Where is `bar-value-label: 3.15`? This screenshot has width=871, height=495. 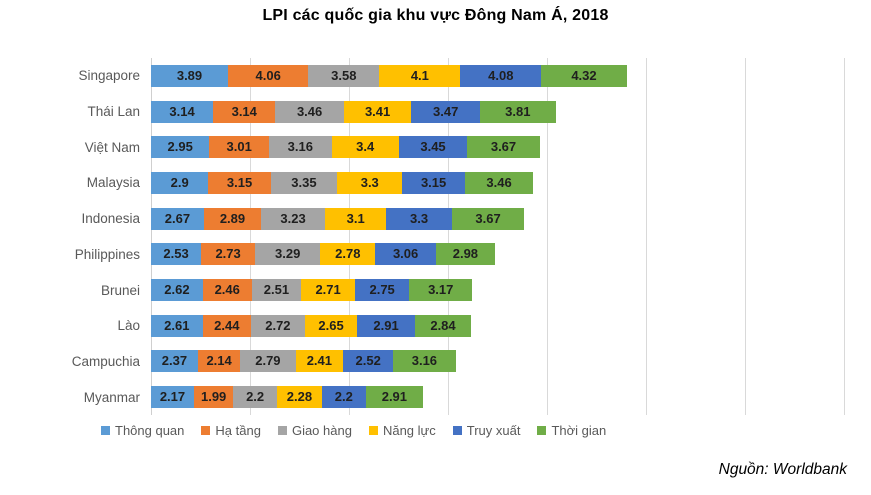
bar-value-label: 3.15 is located at coordinates (433, 182).